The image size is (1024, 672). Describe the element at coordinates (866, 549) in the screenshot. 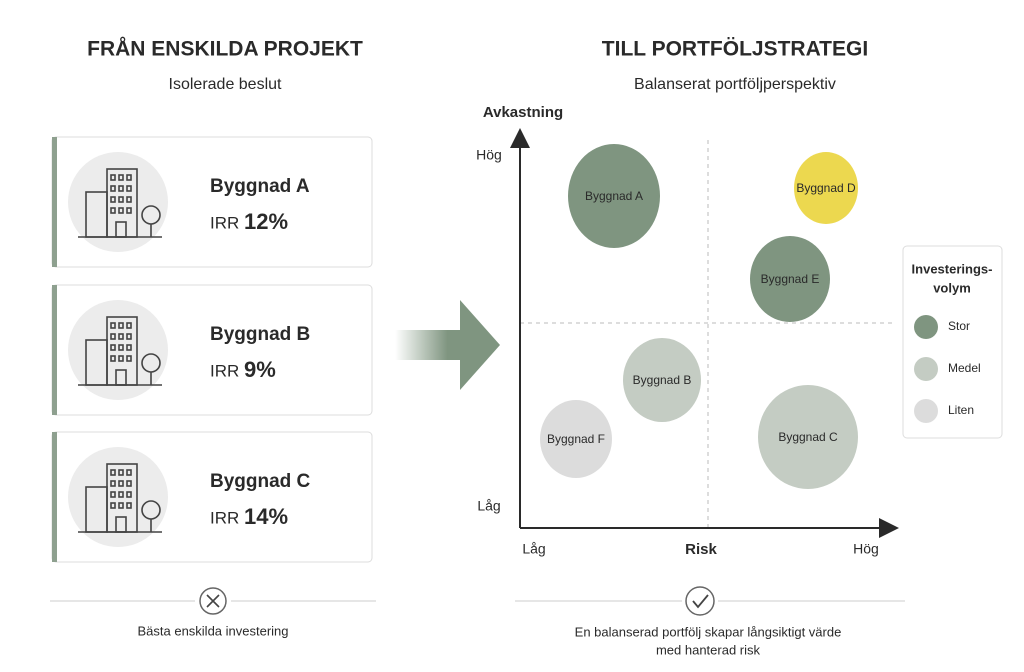

I see `x-axis-high: Hög` at that location.